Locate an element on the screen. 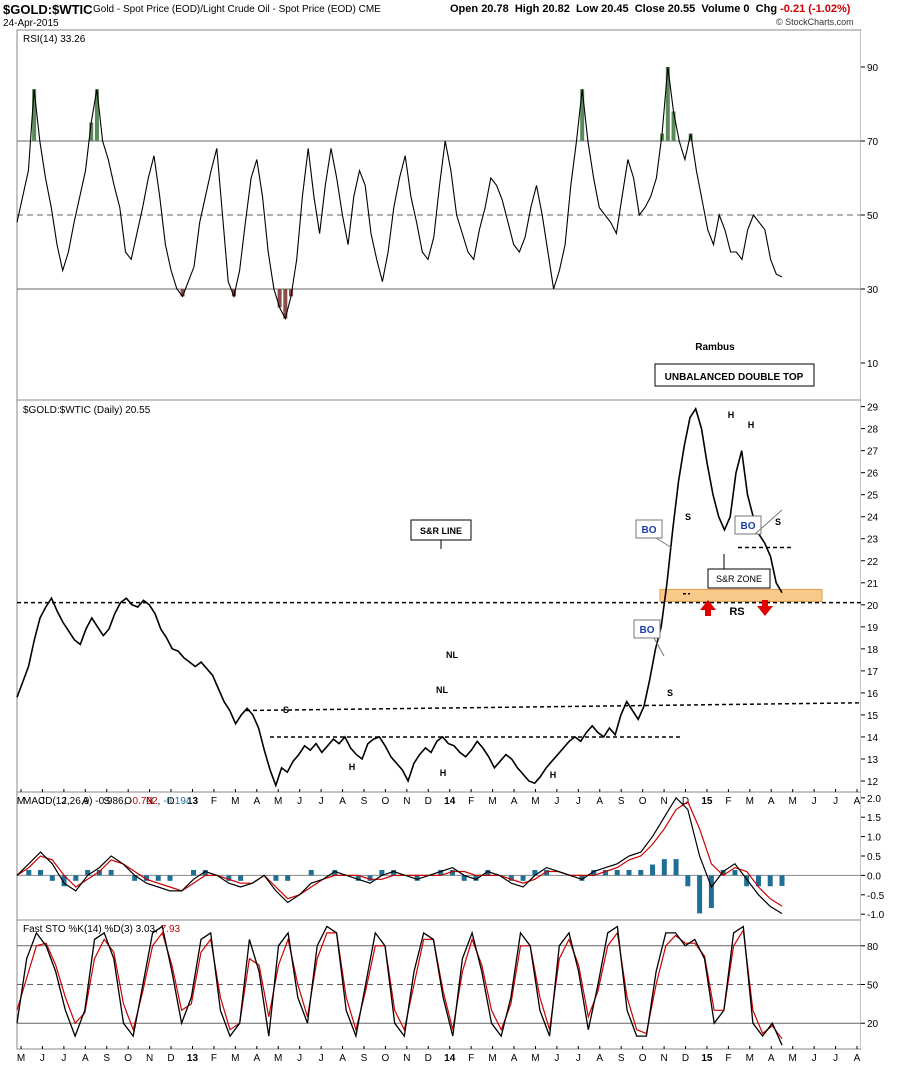  neckline-upper-label: NL is located at coordinates (452, 655).